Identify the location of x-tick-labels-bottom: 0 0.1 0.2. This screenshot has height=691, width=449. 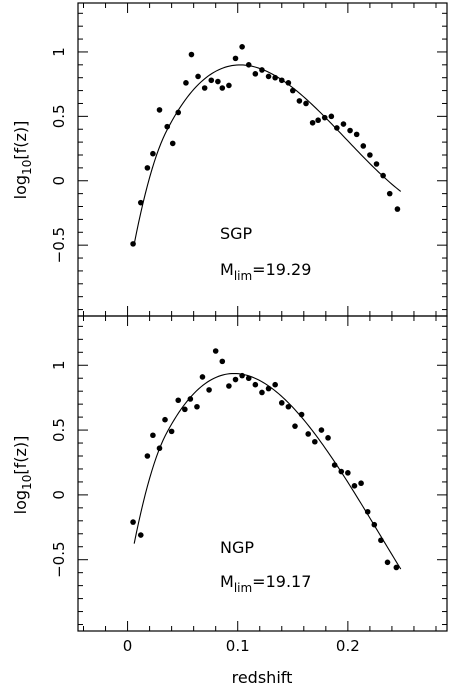
(241, 646).